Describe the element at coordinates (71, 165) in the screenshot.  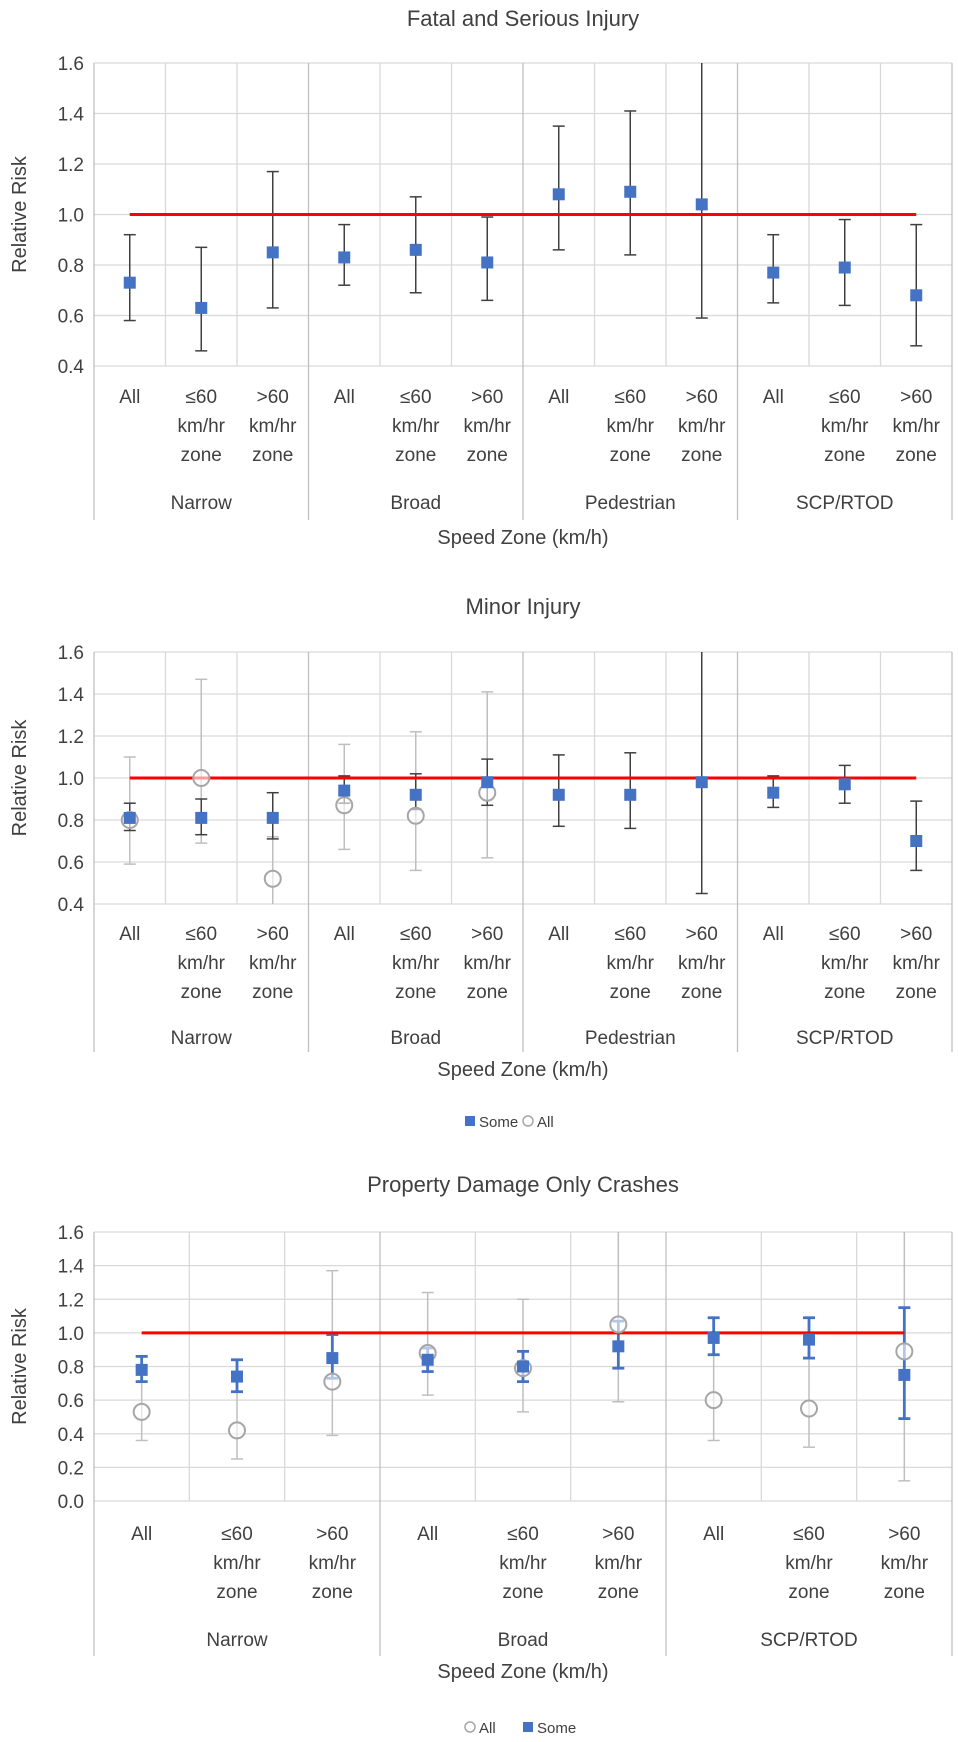
I see `y-tick-label: 1.2` at that location.